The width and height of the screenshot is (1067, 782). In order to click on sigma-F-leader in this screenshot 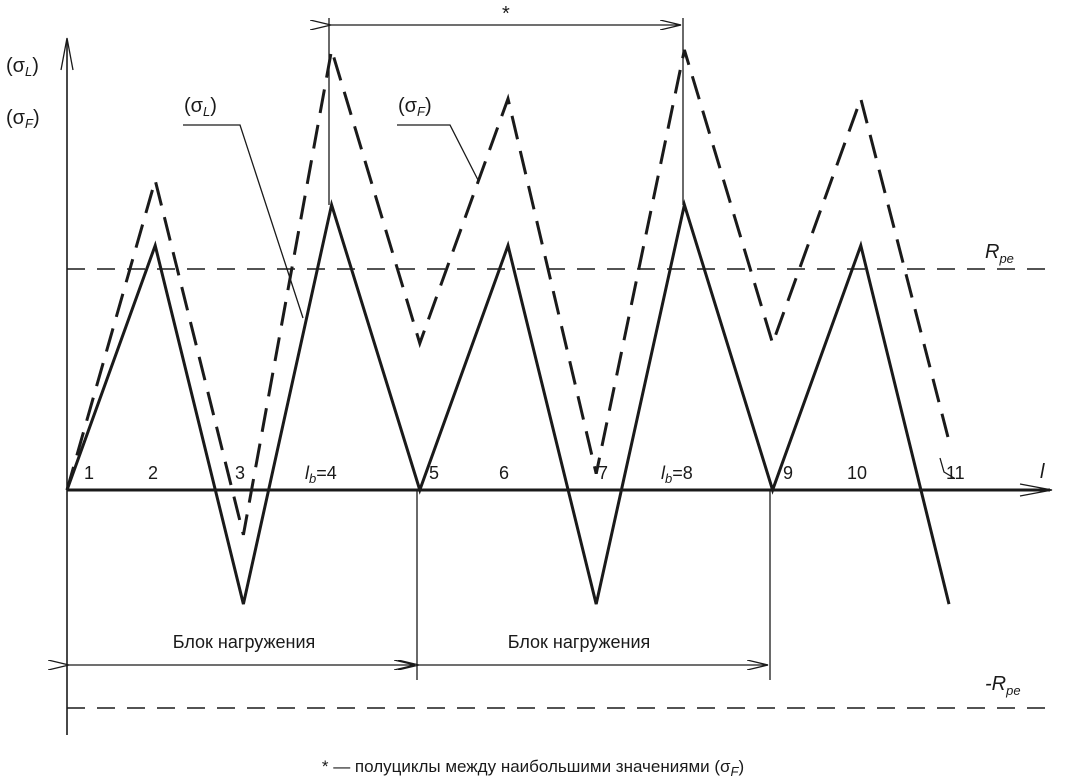, I will do `click(438, 152)`.